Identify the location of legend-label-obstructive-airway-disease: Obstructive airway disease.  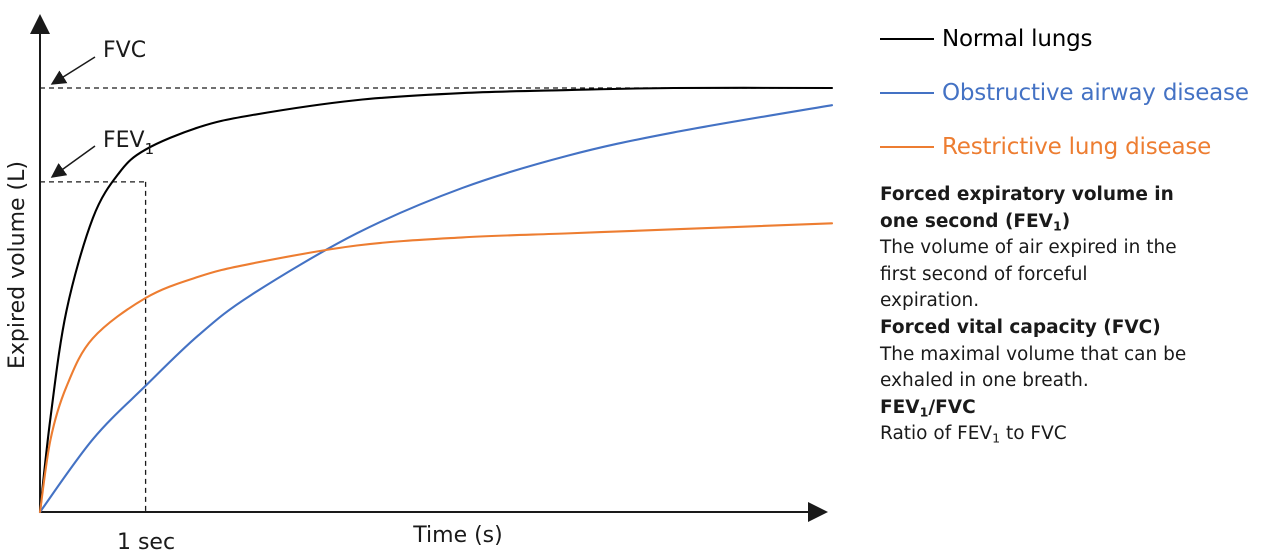
(1095, 93).